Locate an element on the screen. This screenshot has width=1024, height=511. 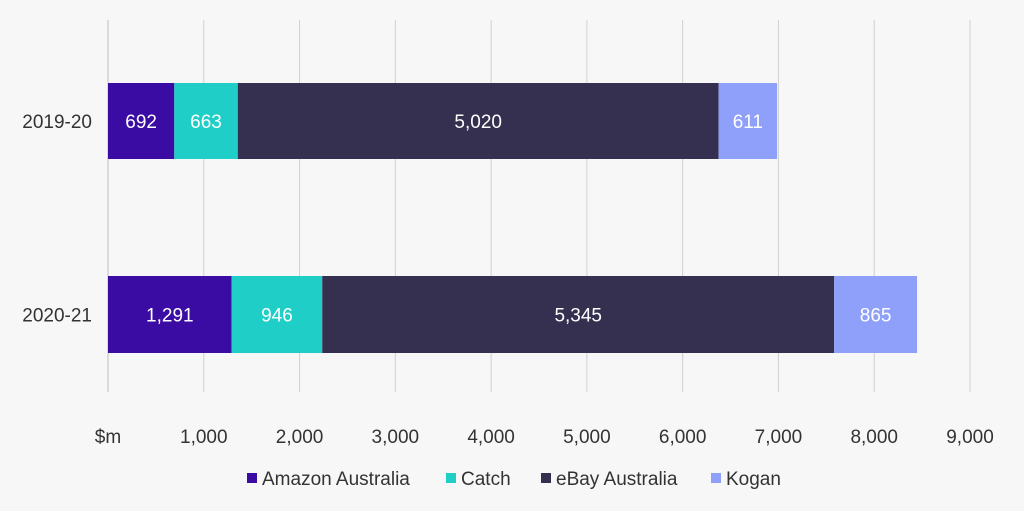
bar-2020-21-amazon-australia is located at coordinates (170, 314).